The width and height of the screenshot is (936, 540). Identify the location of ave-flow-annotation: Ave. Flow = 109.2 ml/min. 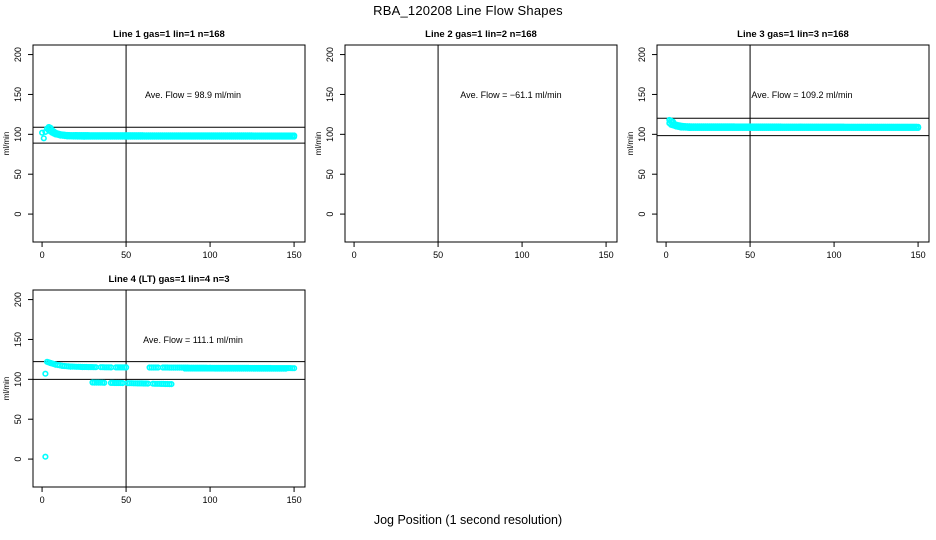
(801, 95).